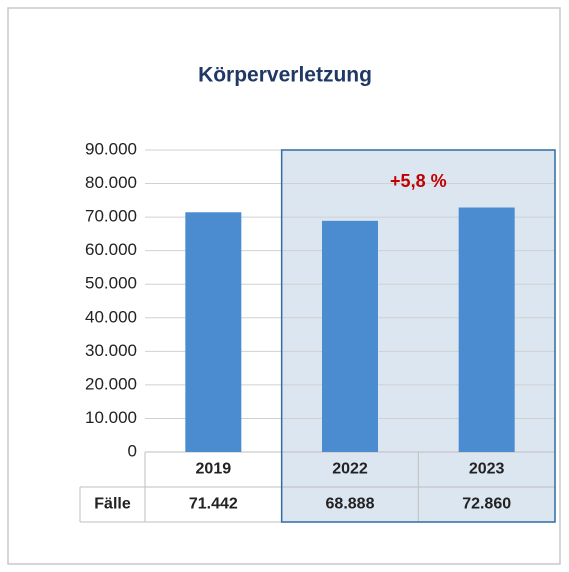 This screenshot has height=572, width=569. Describe the element at coordinates (111, 383) in the screenshot. I see `y-tick-label: 20.000` at that location.